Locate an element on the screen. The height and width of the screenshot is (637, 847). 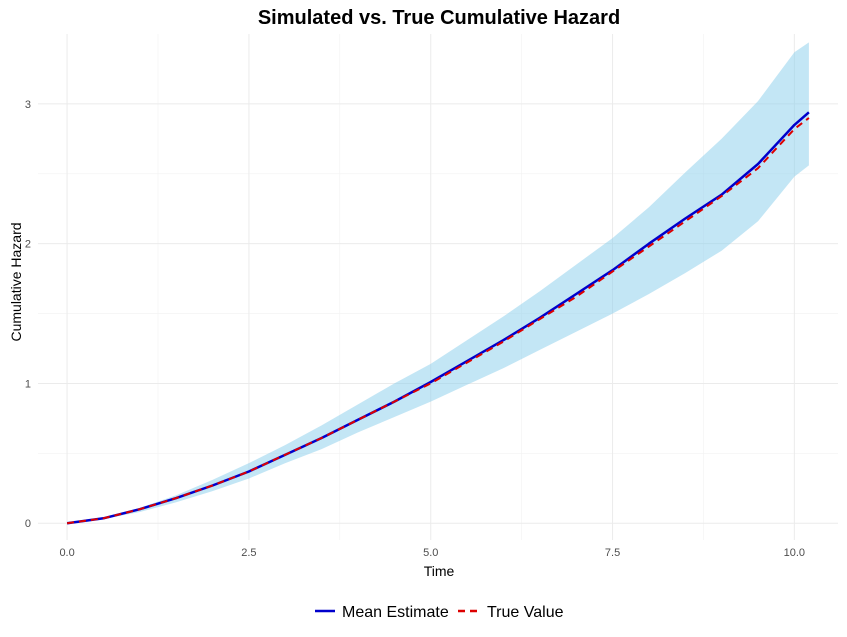
chart-title: Simulated vs. True Cumulative Hazard is located at coordinates (439, 18).